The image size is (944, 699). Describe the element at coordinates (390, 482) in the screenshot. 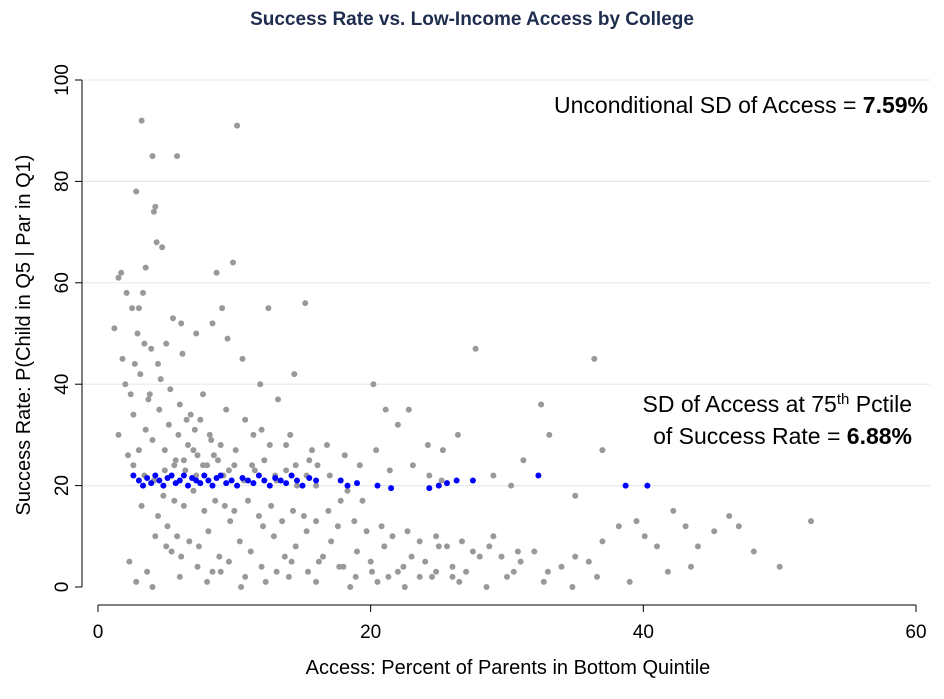

I see `highlighted-college-points` at that location.